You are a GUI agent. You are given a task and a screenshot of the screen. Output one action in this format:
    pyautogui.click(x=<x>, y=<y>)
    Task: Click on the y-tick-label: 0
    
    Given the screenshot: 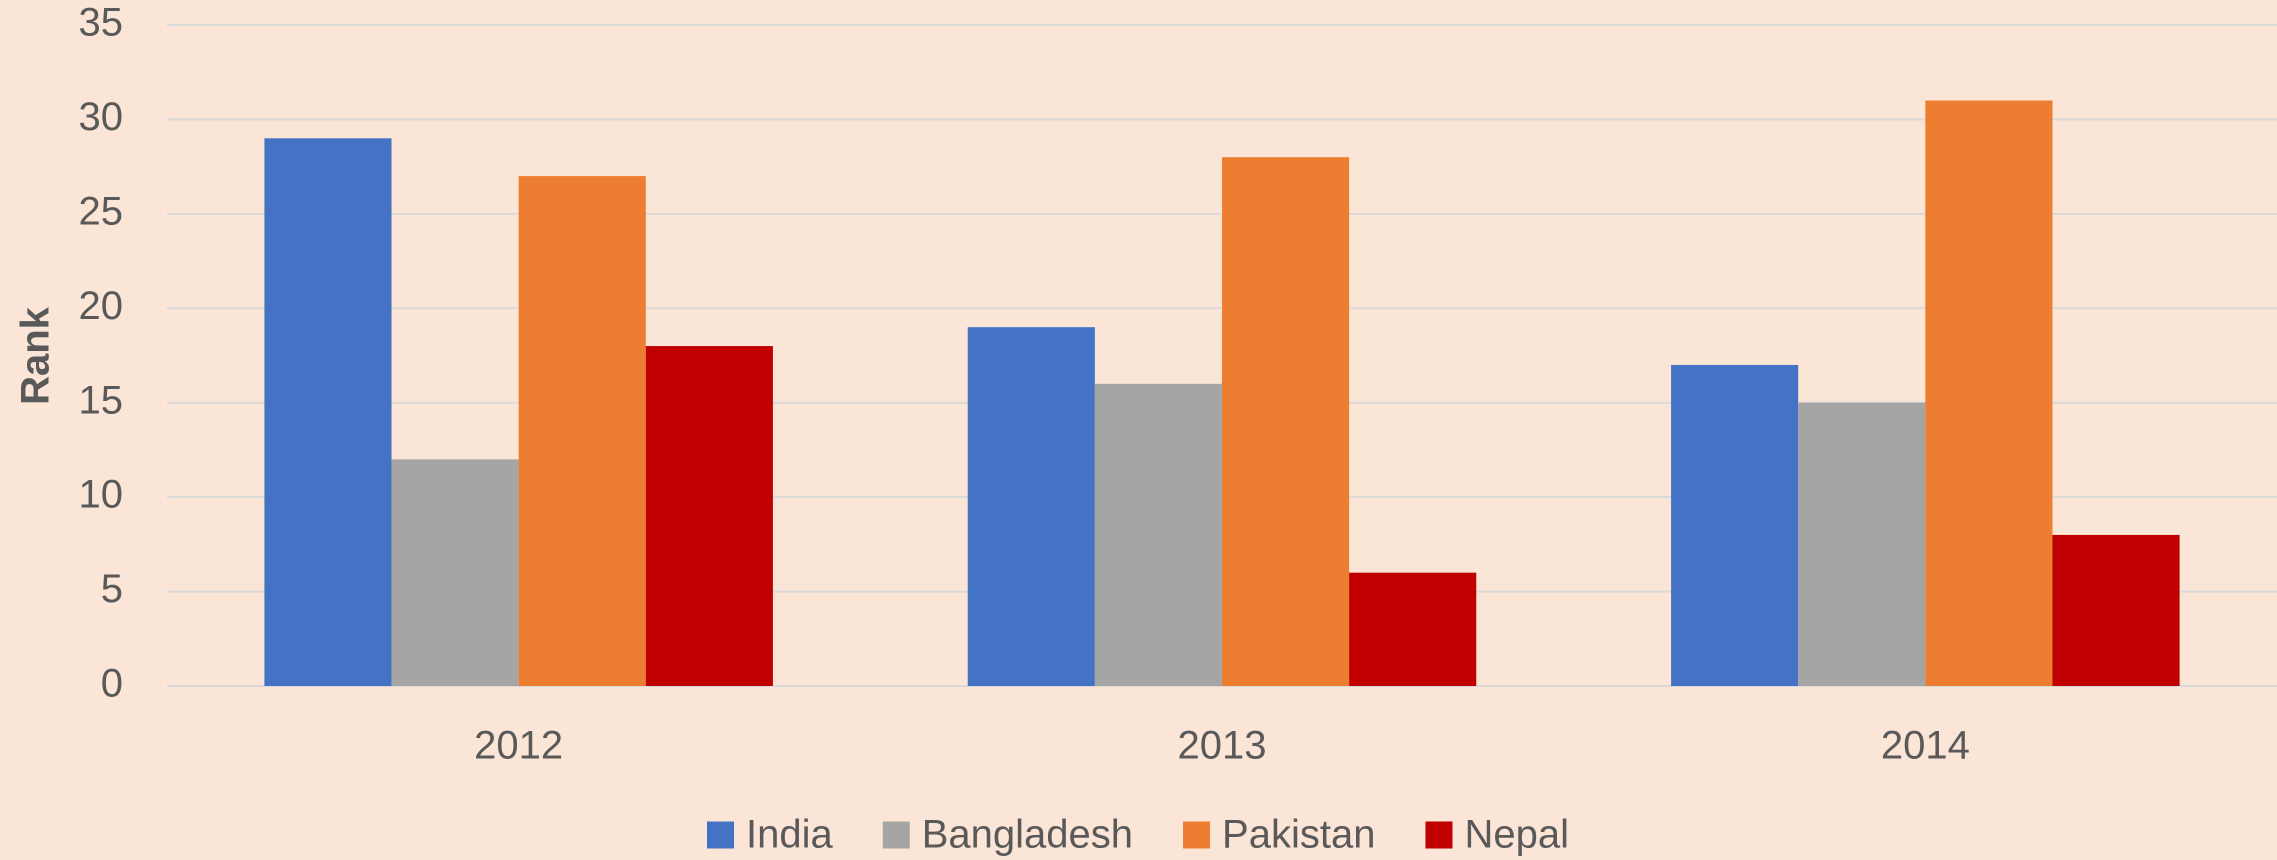 What is the action you would take?
    pyautogui.click(x=112, y=684)
    